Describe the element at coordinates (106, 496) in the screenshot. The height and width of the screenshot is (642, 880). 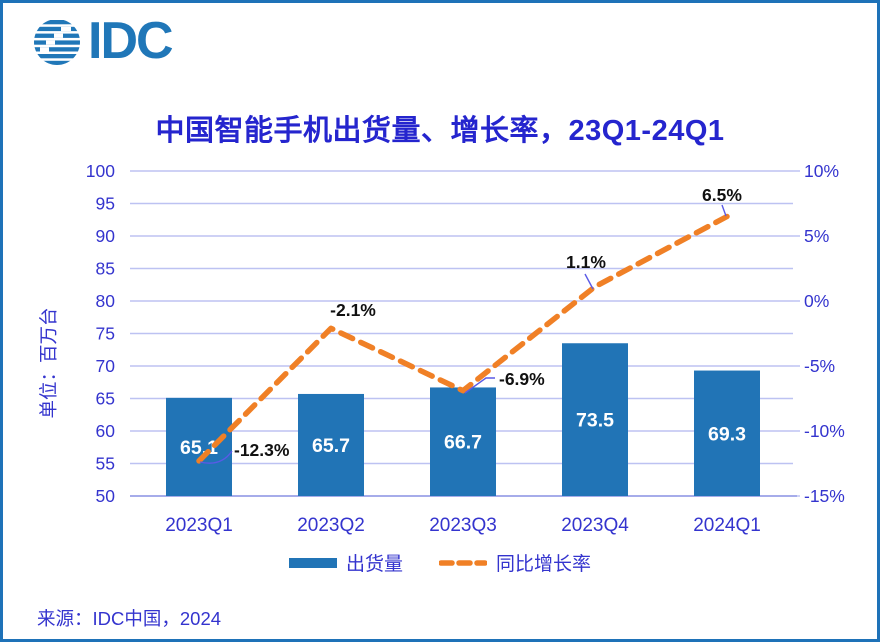
I see `left-axis-tick-label: 50` at that location.